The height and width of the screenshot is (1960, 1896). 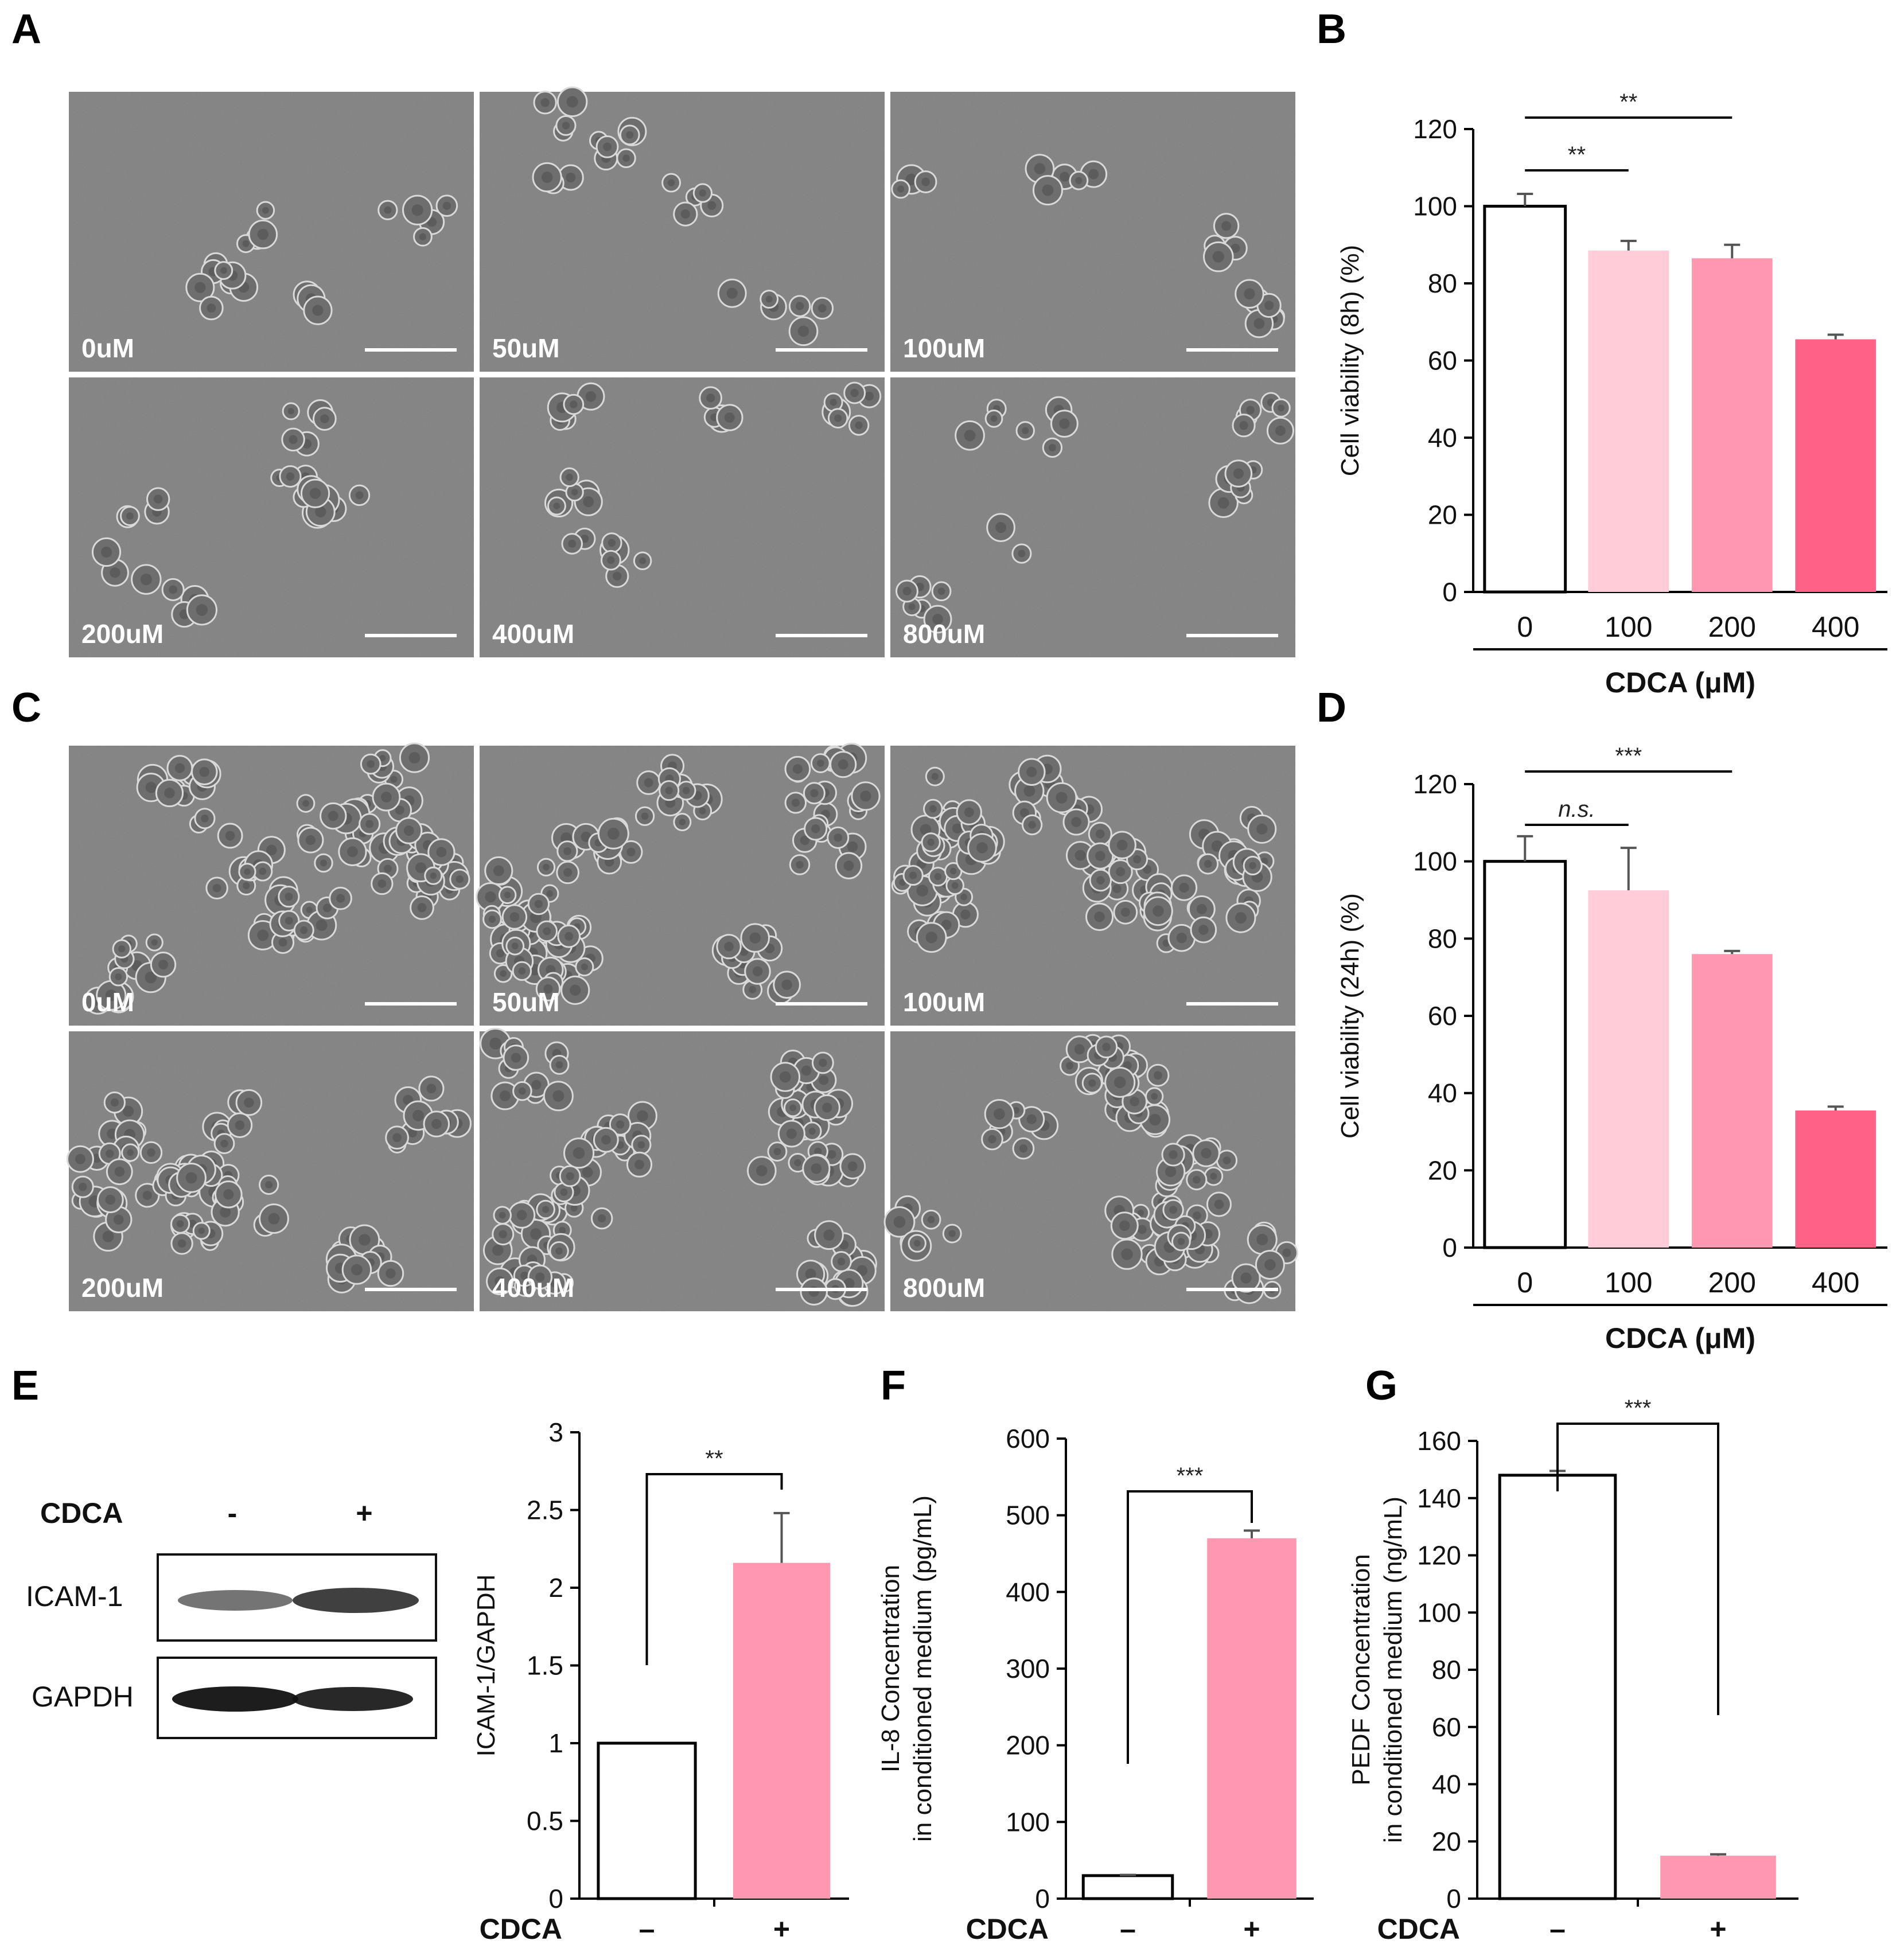 What do you see at coordinates (1439, 1441) in the screenshot?
I see `y-tick-label: 160` at bounding box center [1439, 1441].